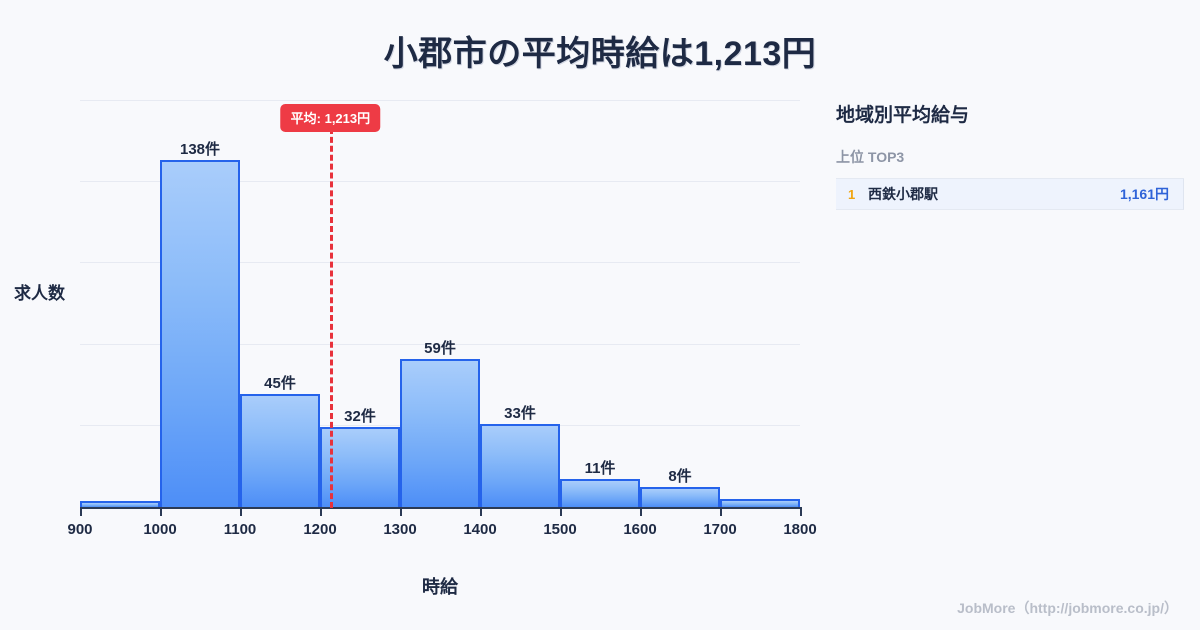 The width and height of the screenshot is (1200, 630). What do you see at coordinates (600, 469) in the screenshot?
I see `bar-value-label: 11件` at bounding box center [600, 469].